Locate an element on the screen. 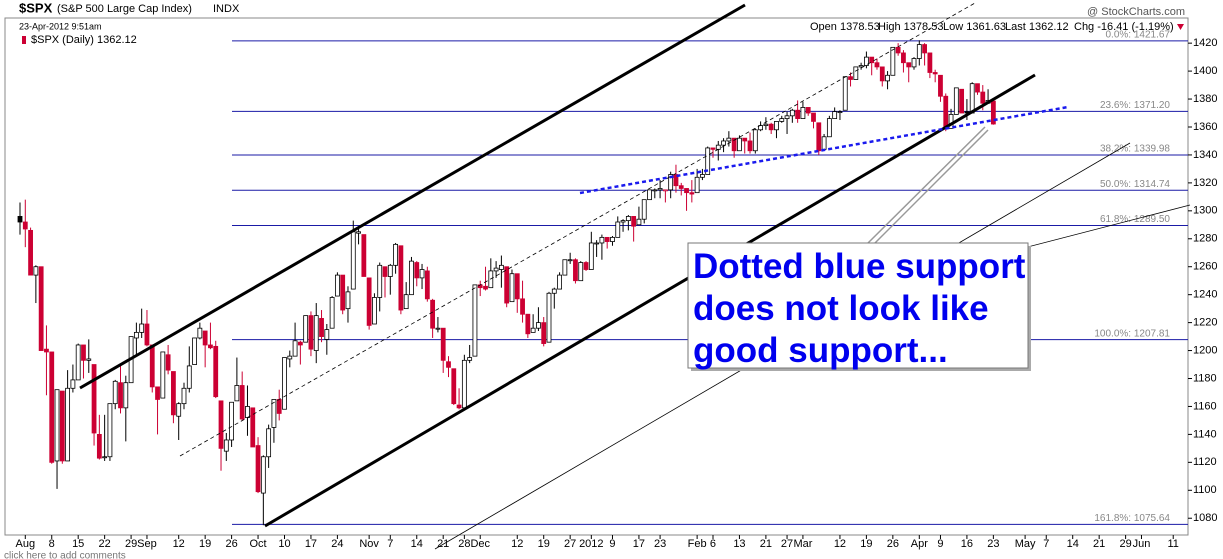  fib-label: 50.0%: 1314.74 is located at coordinates (1135, 184).